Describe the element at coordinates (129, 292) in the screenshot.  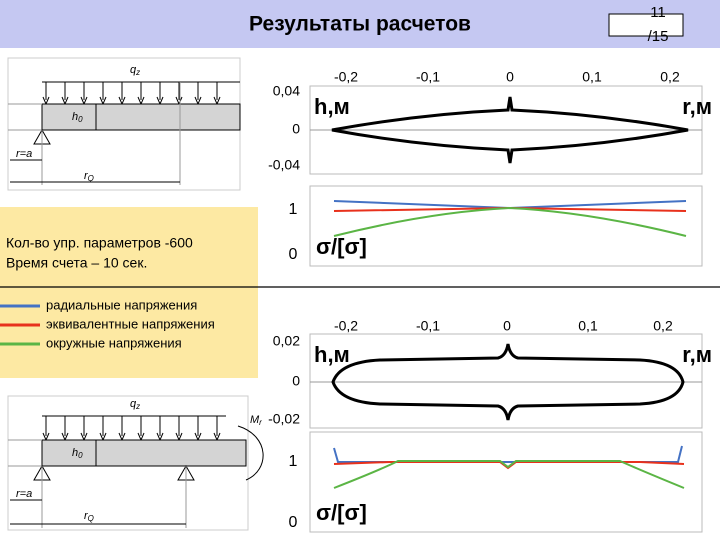
I see `info-panel` at that location.